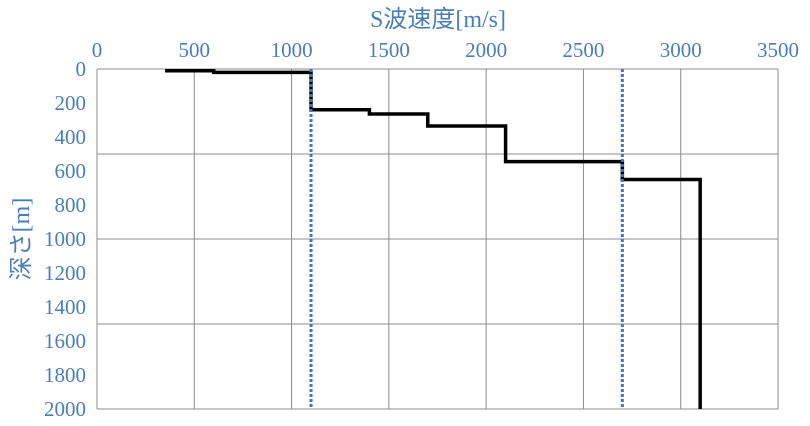 This screenshot has width=810, height=426. I want to click on x-tick-labels: 0 500 1000 1500 2000 2500 3000 3500, so click(445, 50).